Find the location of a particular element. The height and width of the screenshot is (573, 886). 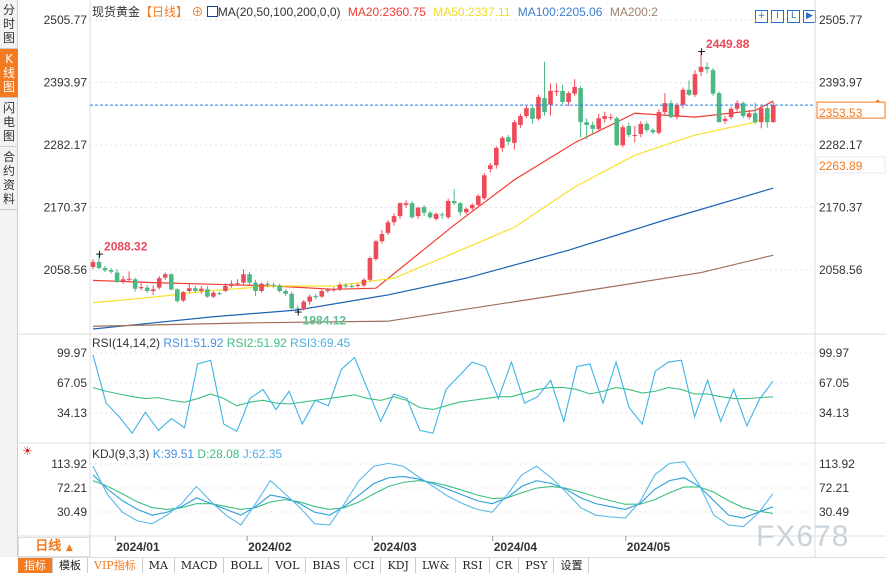

scroll-top-icon: ⏶ is located at coordinates (878, 102).